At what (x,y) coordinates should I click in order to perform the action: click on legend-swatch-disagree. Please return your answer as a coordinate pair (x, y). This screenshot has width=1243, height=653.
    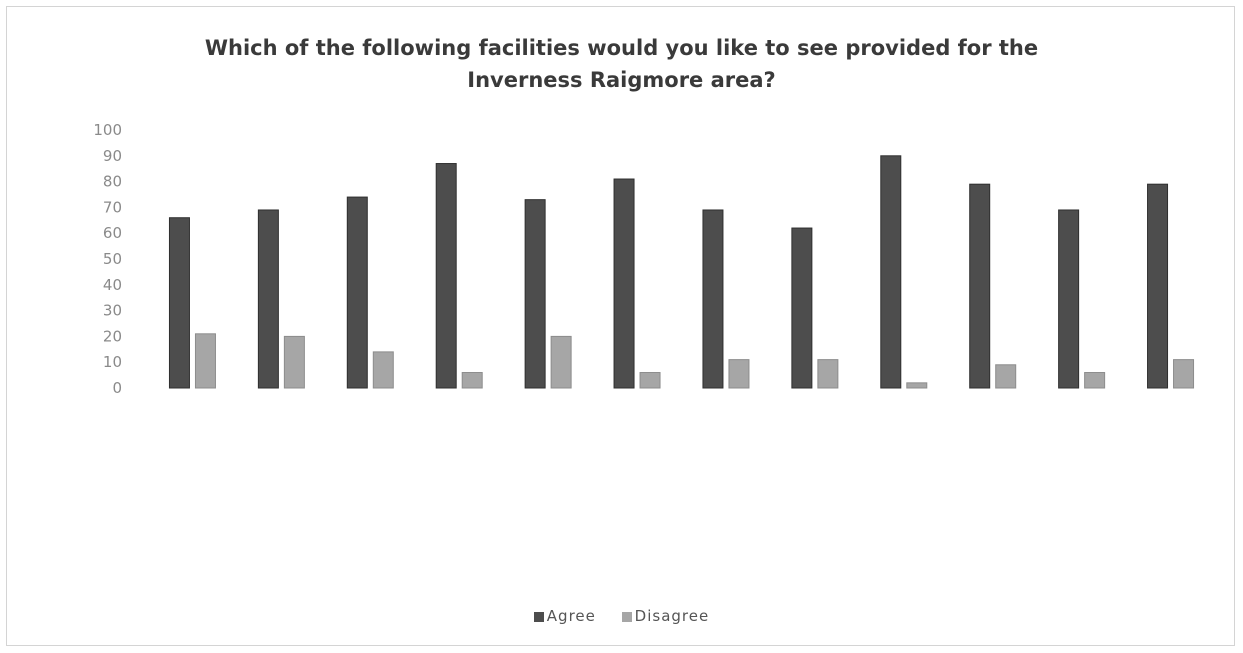
    Looking at the image, I should click on (626, 617).